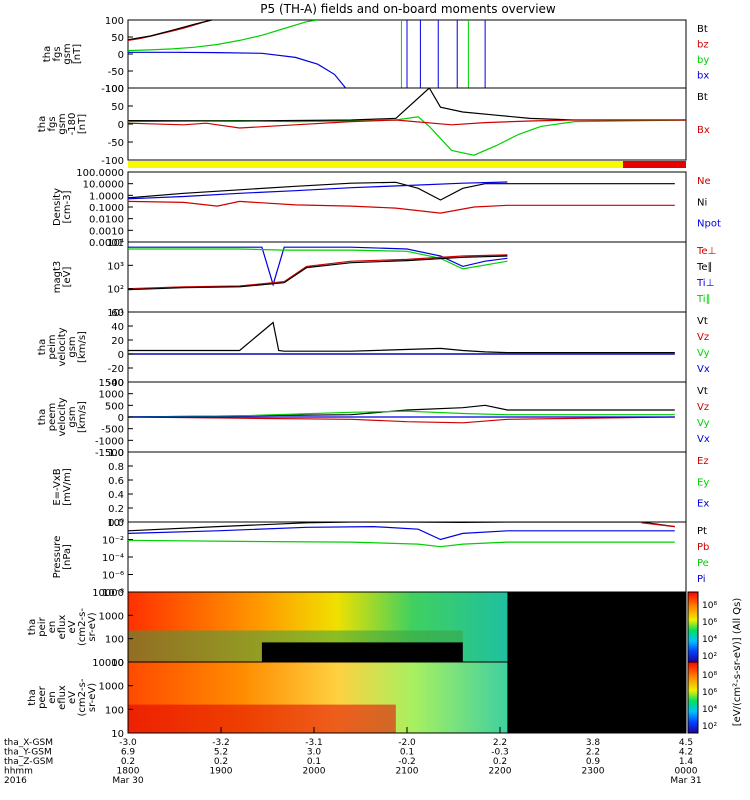 The image size is (750, 800). I want to click on colorbar-label: [eV/(cm²-s-sr-eV)] (All Qs), so click(737, 662).